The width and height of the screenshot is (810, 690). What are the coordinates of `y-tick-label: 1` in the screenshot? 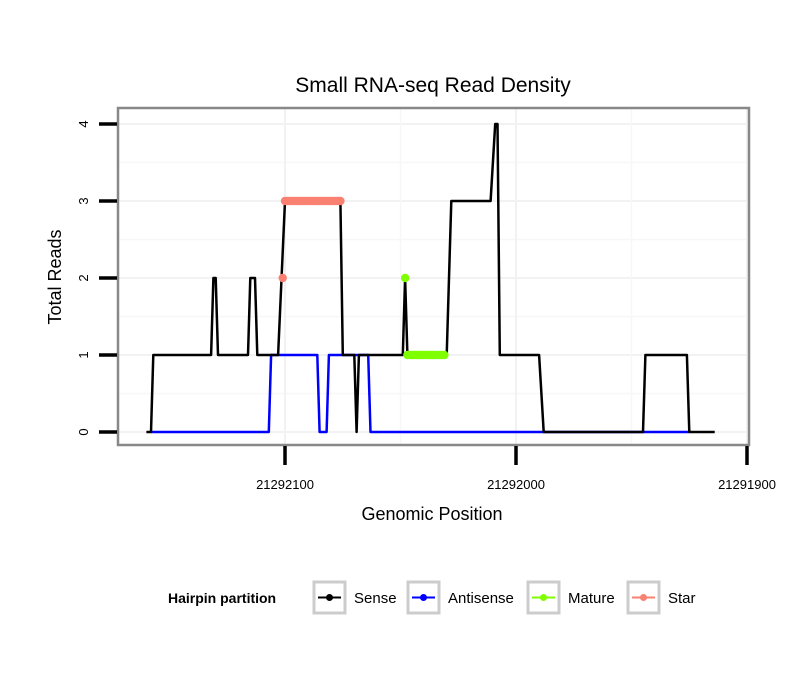 It's located at (83, 354).